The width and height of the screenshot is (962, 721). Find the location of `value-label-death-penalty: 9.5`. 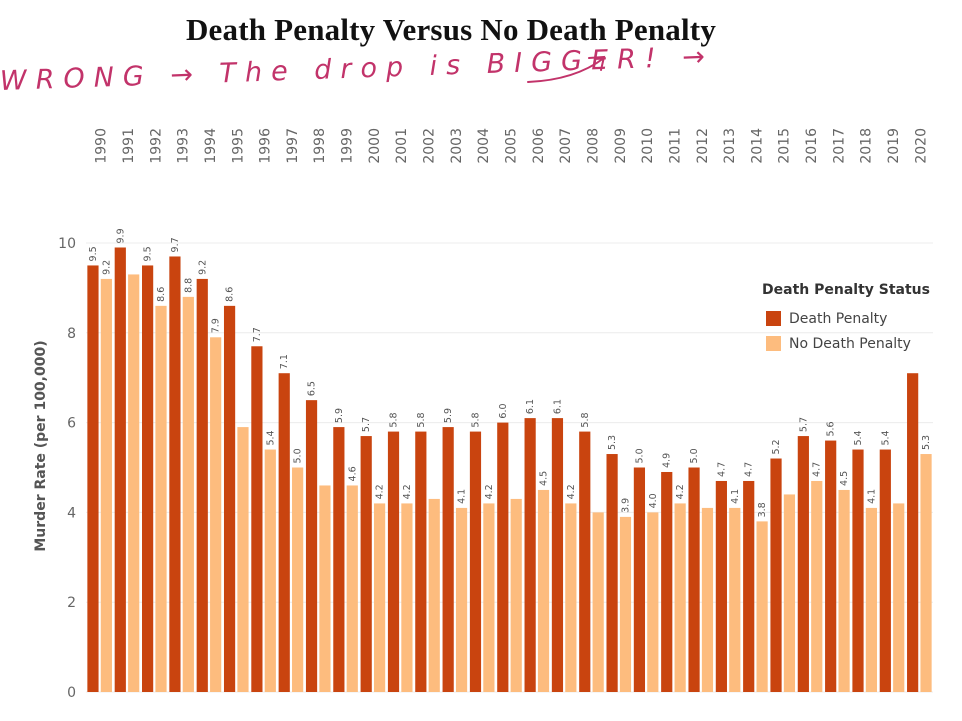

value-label-death-penalty: 9.5 is located at coordinates (148, 253).